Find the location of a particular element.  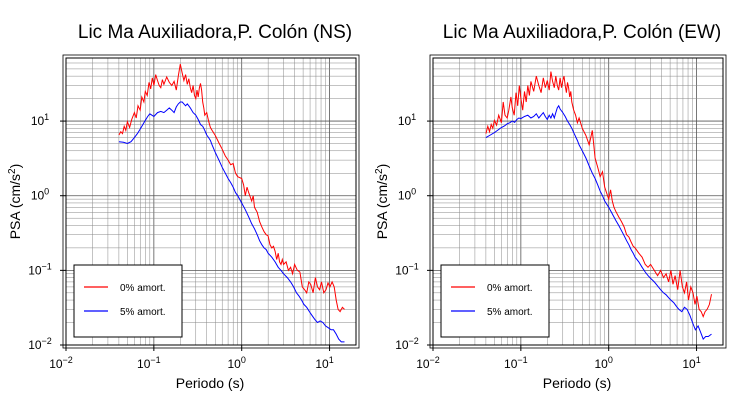

chart-title: Lic Ma Auxiliadora,P. Colón (EW) is located at coordinates (582, 32).